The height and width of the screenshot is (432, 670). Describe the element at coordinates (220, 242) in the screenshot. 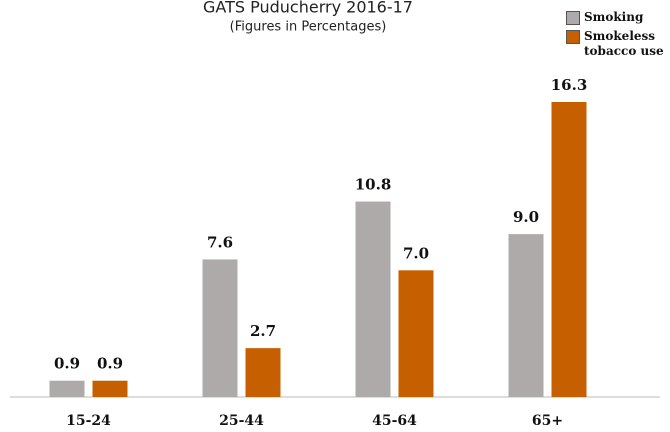

I see `data-label: 7.6` at that location.